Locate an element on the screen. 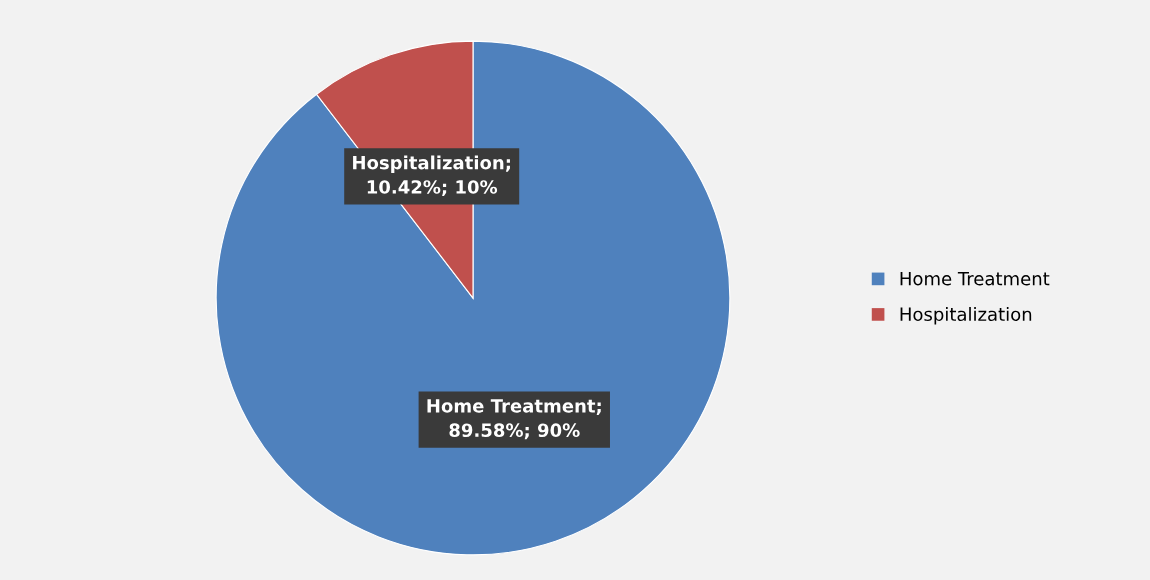  data-label: Hospitalization; 10.42%; 10% is located at coordinates (431, 176).